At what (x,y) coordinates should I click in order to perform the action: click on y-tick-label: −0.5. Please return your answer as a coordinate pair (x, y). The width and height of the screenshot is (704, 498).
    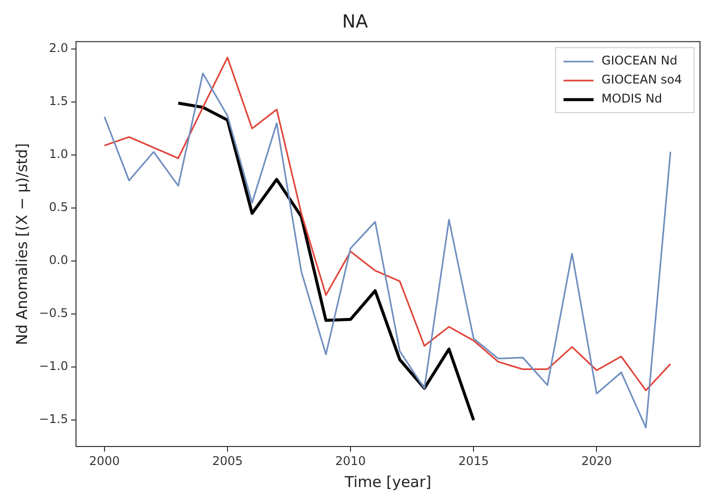
    Looking at the image, I should click on (53, 313).